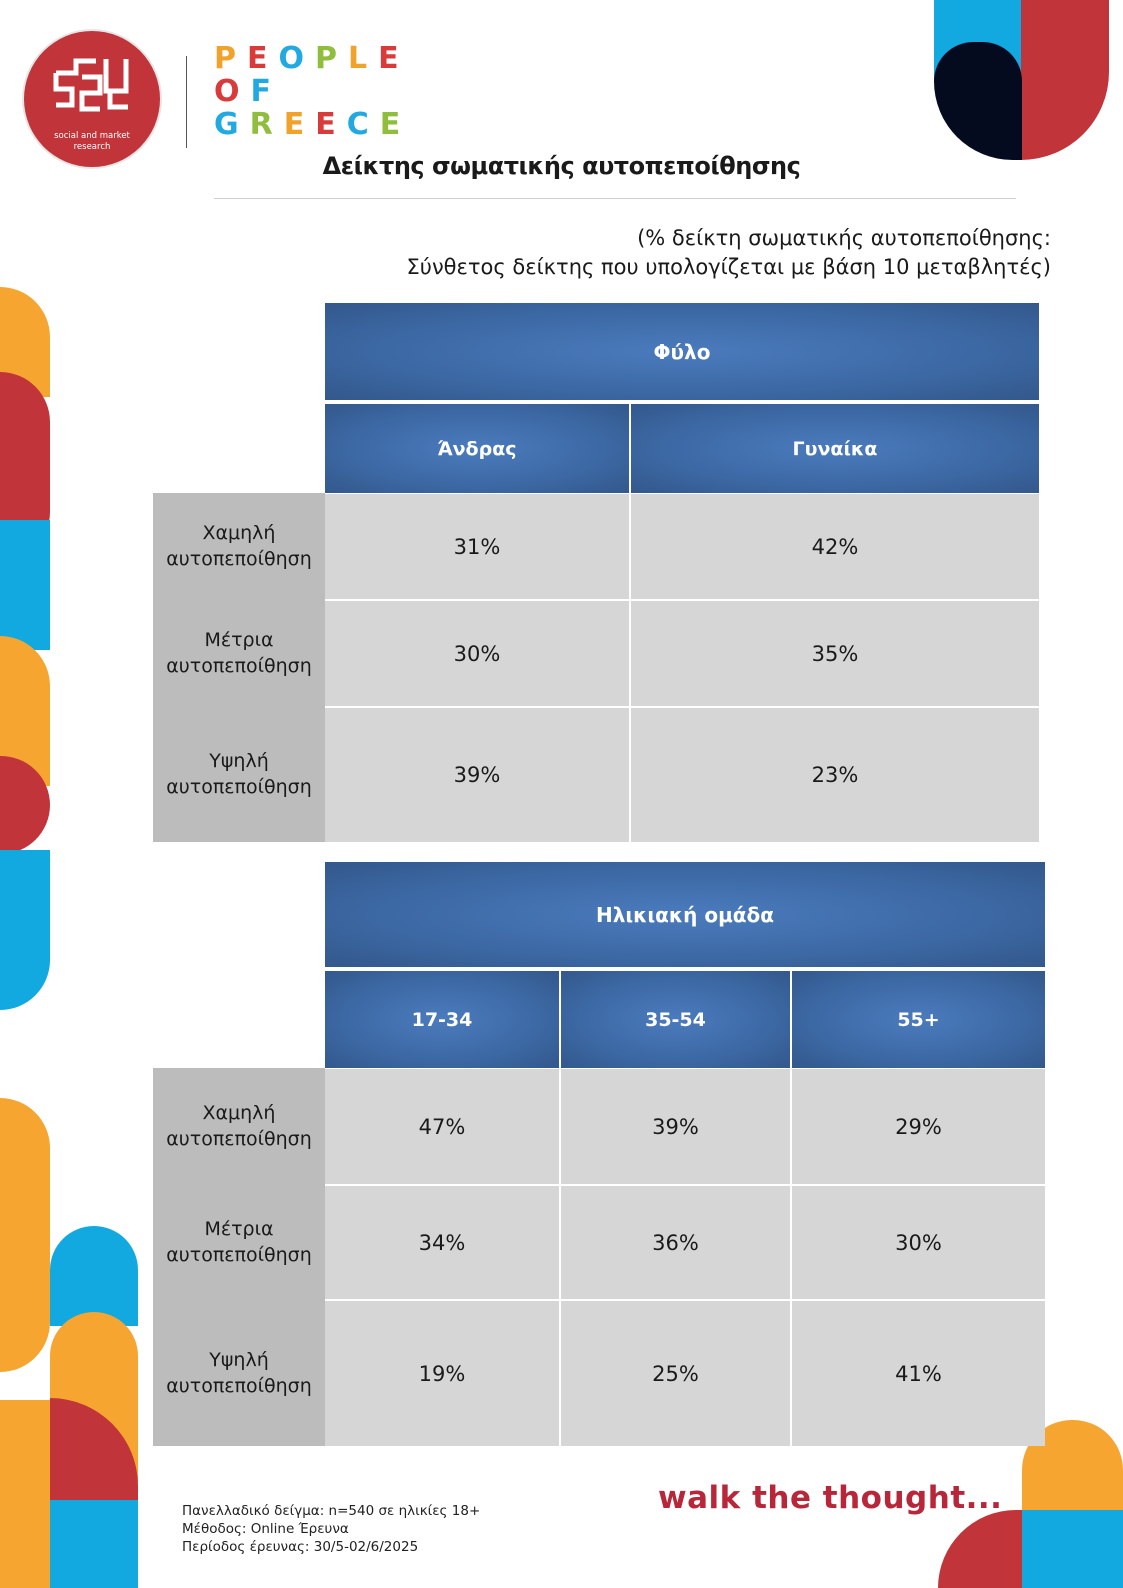  What do you see at coordinates (844, 238) in the screenshot?
I see `subtitle-line-1: (% δείκτη σωματικής αυτοπεποίθησης:` at bounding box center [844, 238].